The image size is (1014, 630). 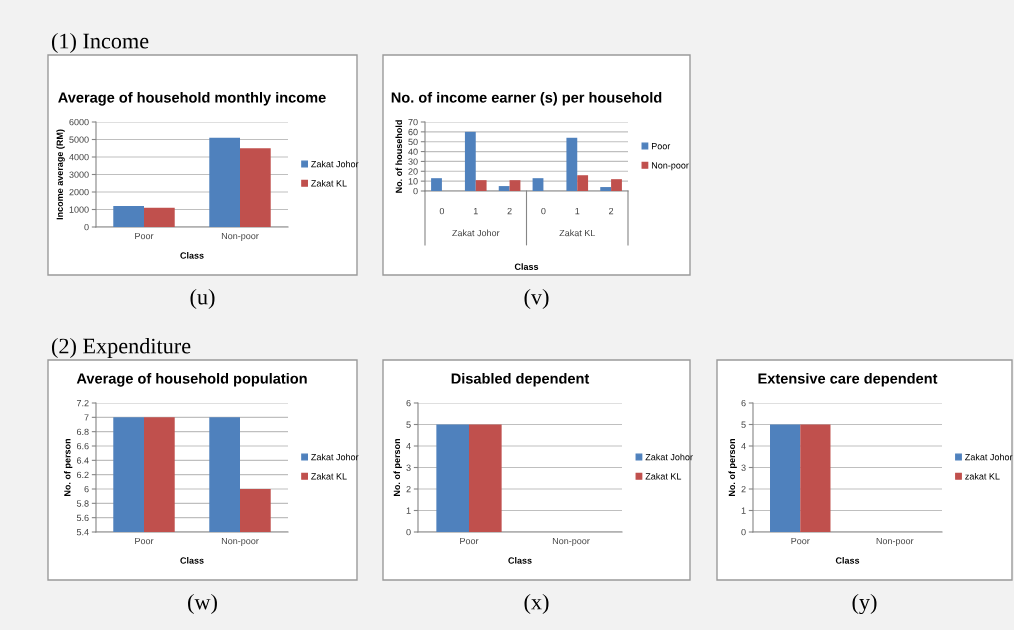 I want to click on text: (u), so click(x=202, y=299).